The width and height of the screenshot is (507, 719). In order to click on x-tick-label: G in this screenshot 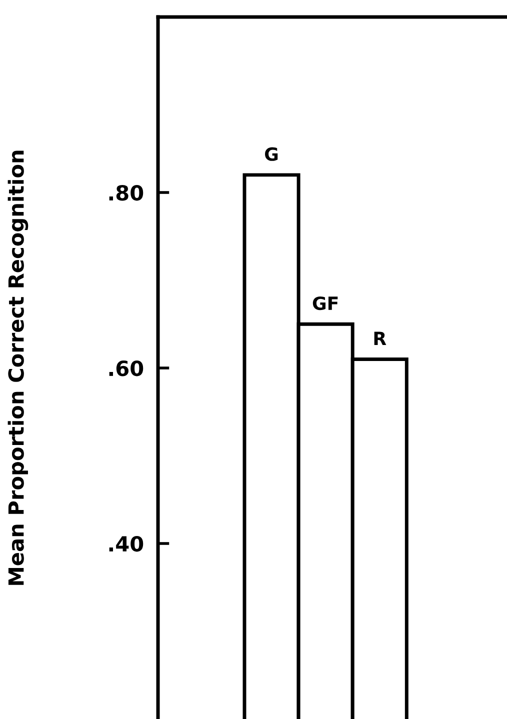, I will do `click(271, 154)`.